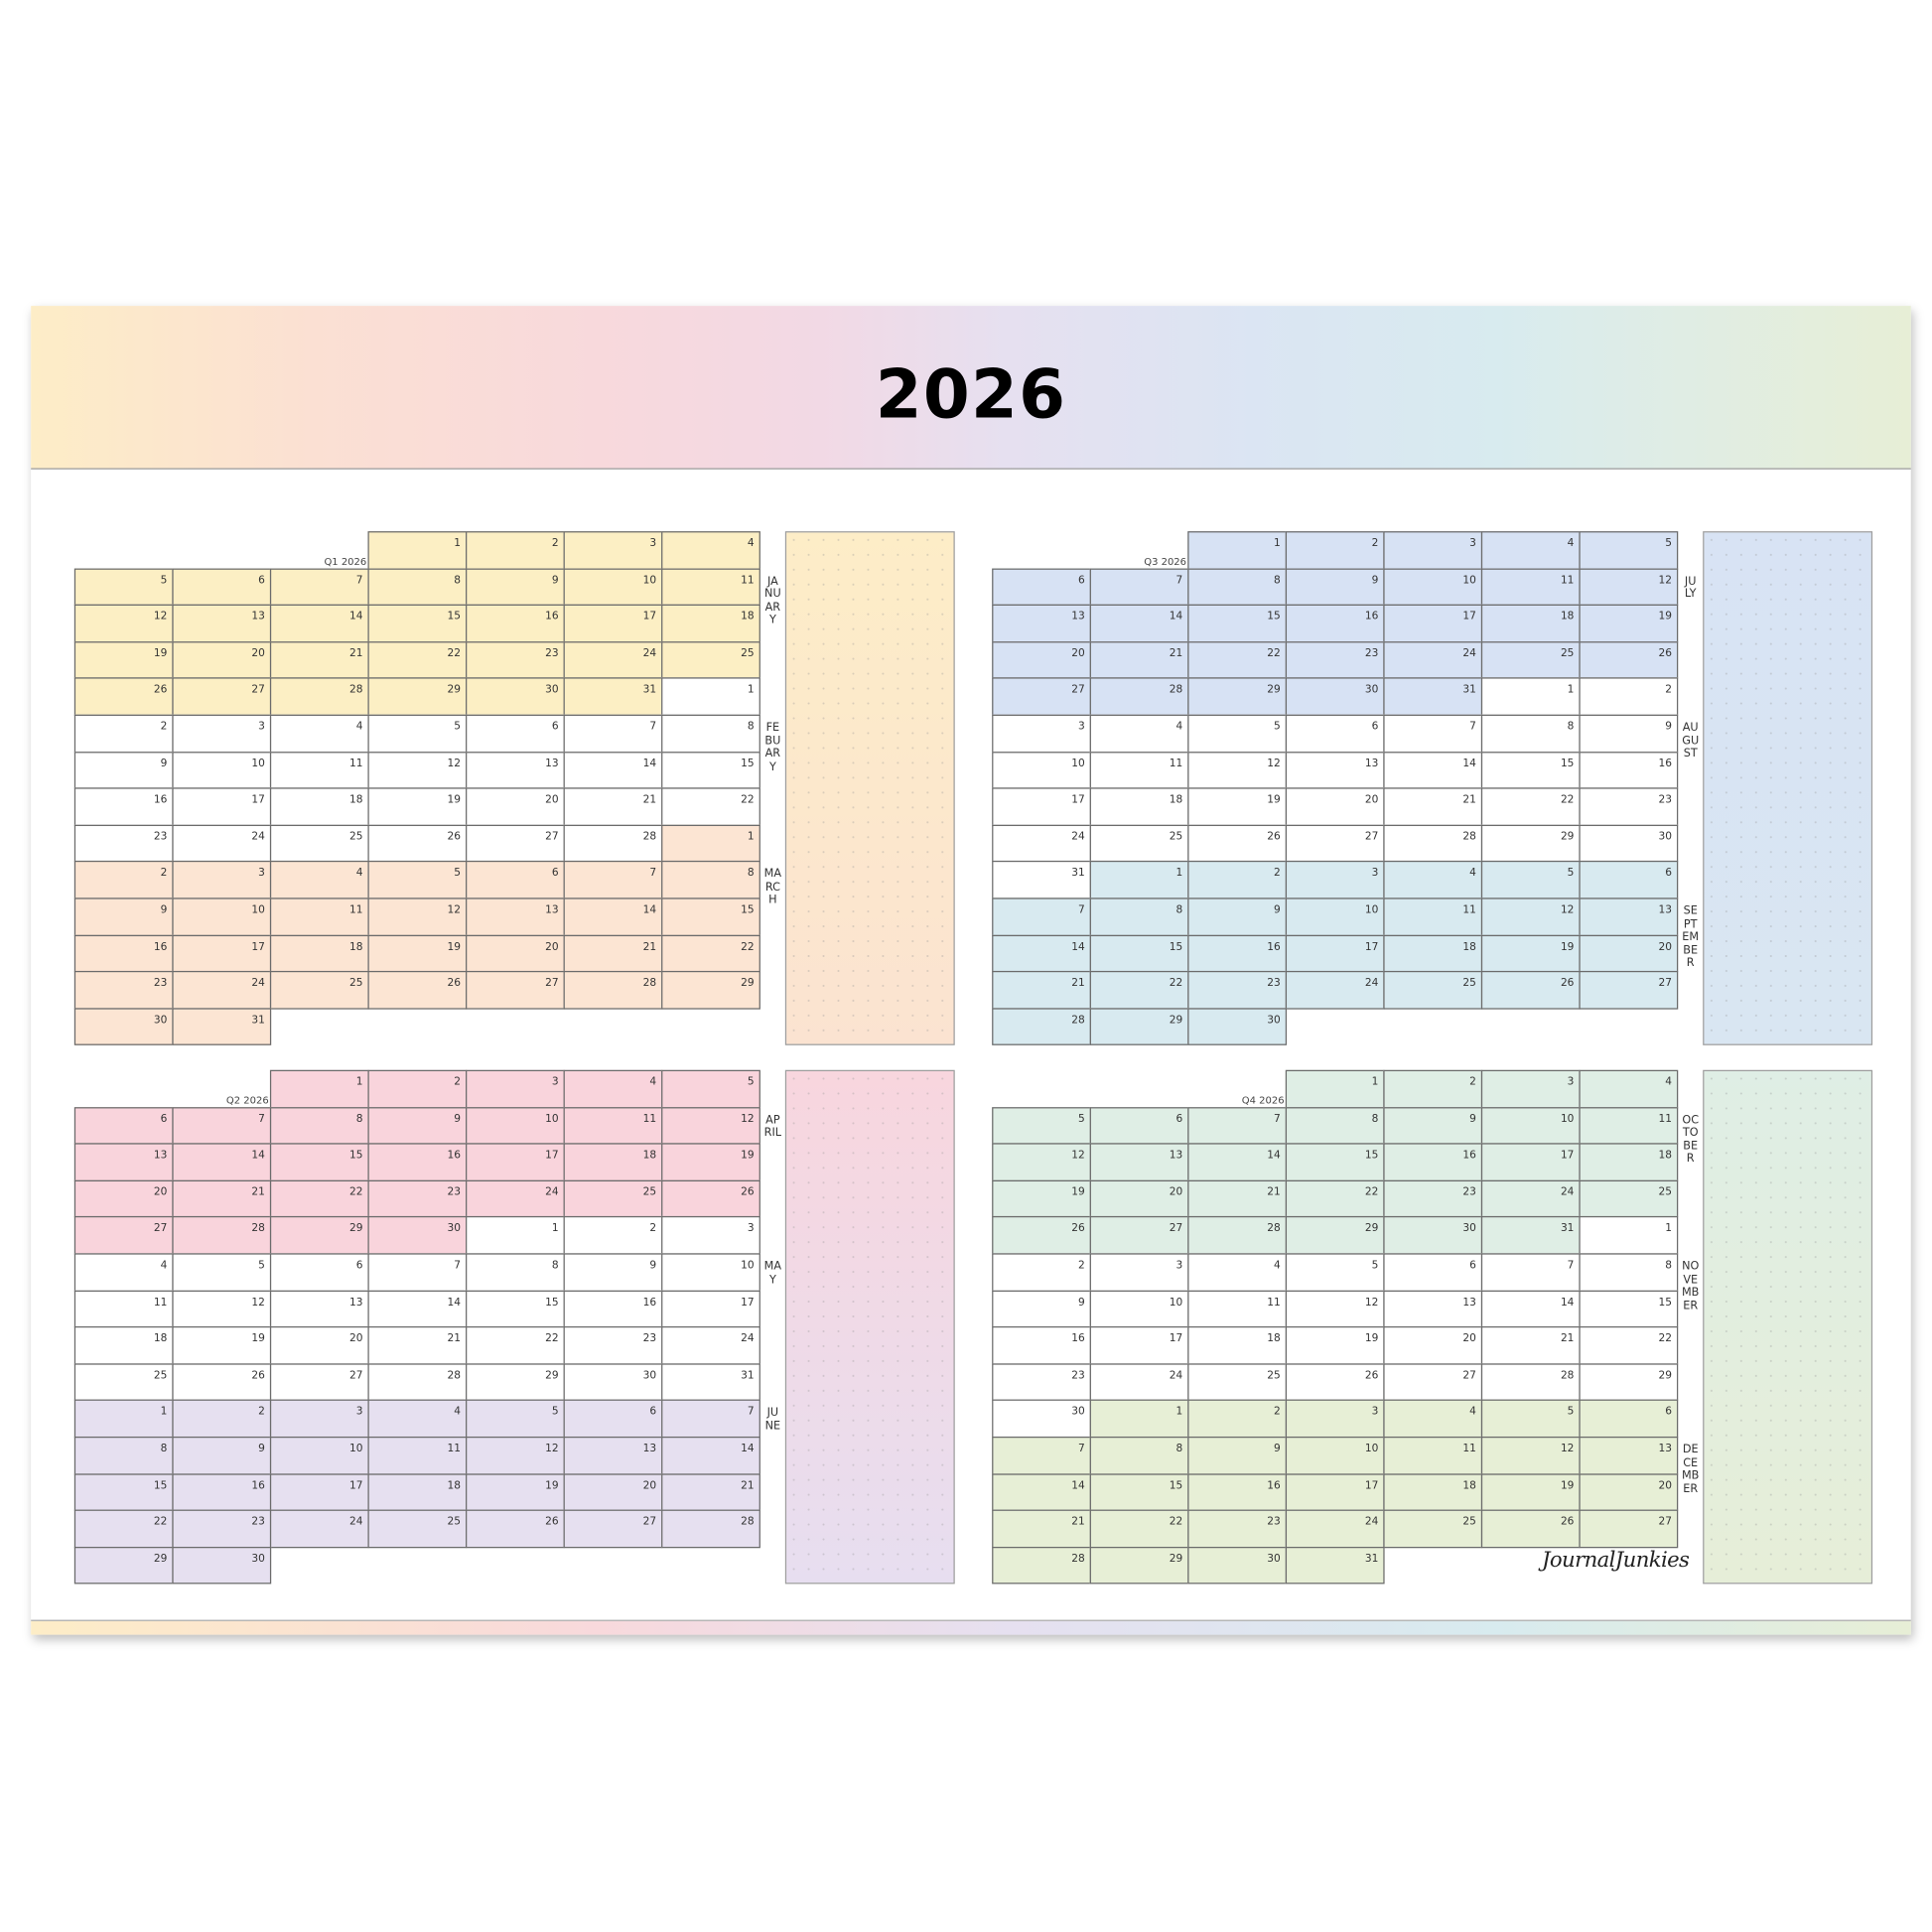 The image size is (1932, 1932). What do you see at coordinates (711, 770) in the screenshot?
I see `day-cell-febuary-15: 15` at bounding box center [711, 770].